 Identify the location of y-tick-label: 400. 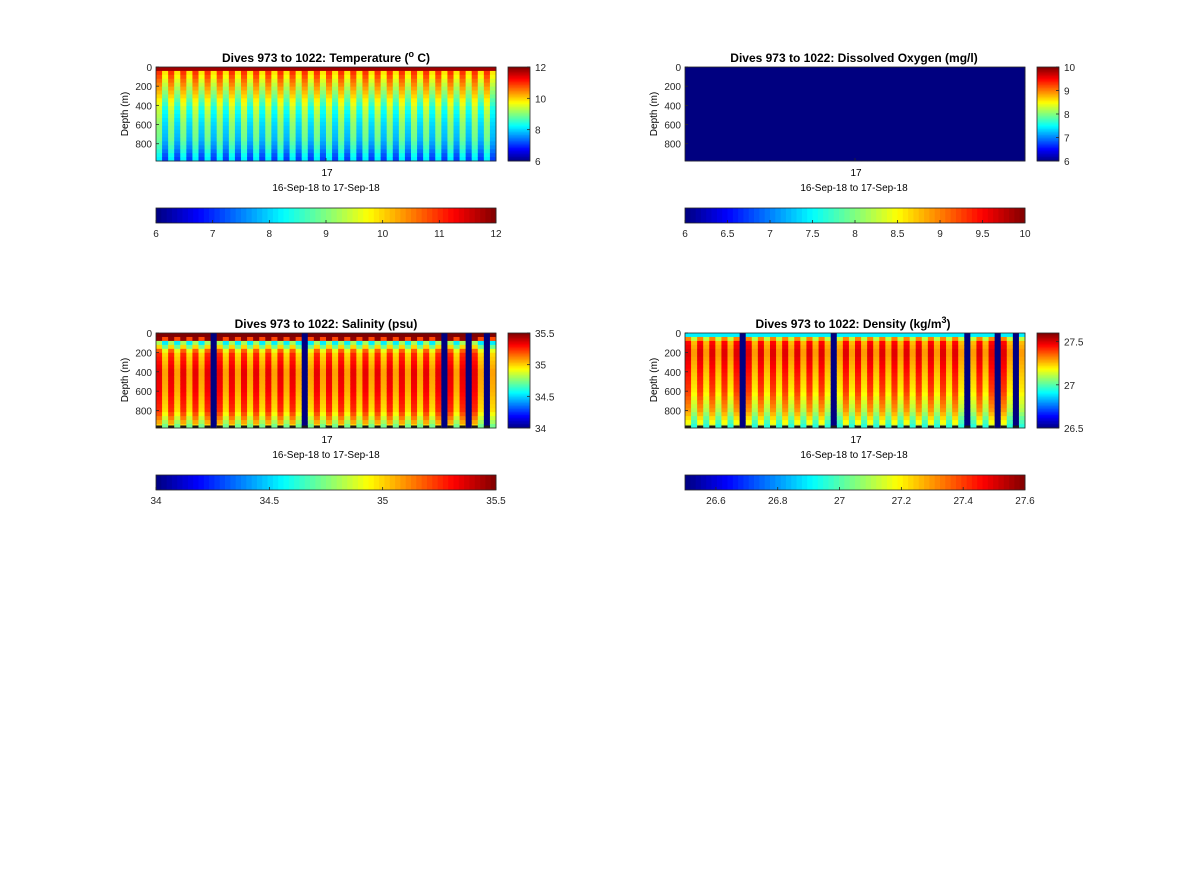
(143, 373).